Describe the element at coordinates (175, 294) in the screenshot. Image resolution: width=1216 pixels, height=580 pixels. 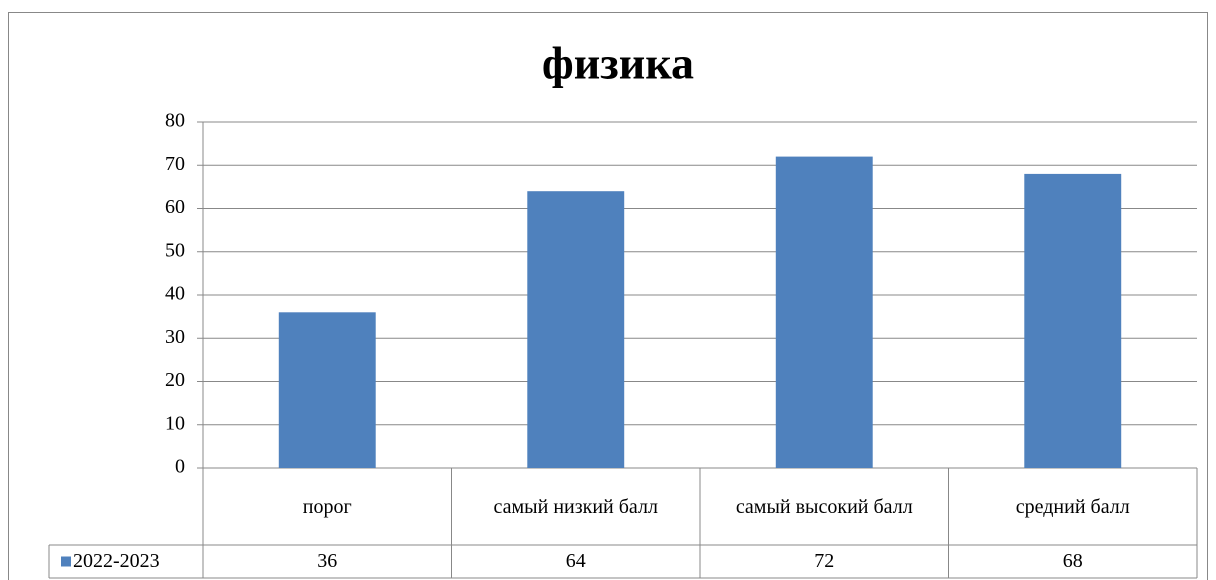
I see `y-tick-label: 40` at that location.